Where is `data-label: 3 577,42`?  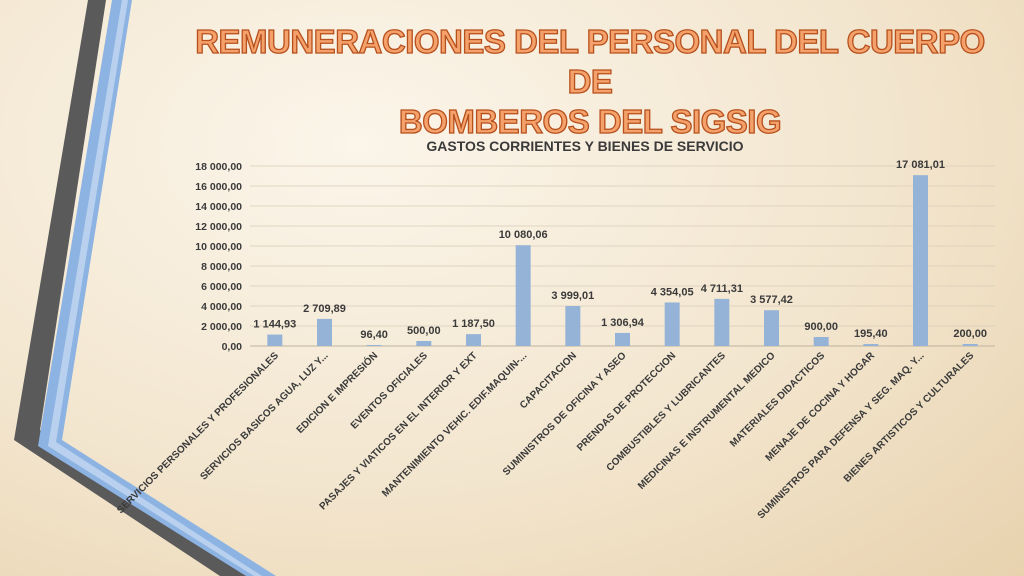
data-label: 3 577,42 is located at coordinates (771, 300).